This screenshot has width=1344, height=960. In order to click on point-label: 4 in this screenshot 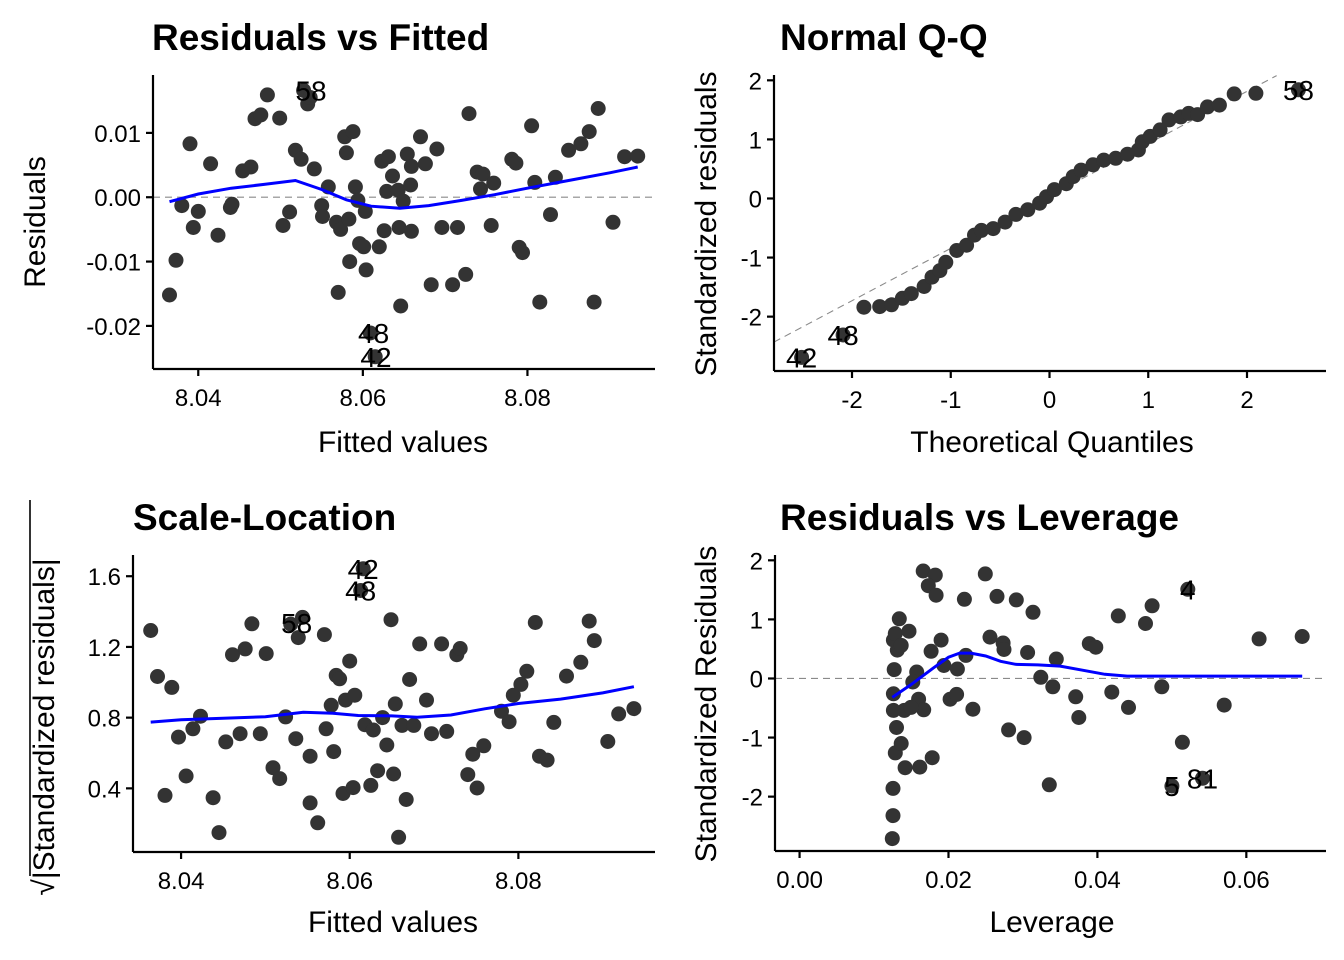, I will do `click(1188, 589)`.